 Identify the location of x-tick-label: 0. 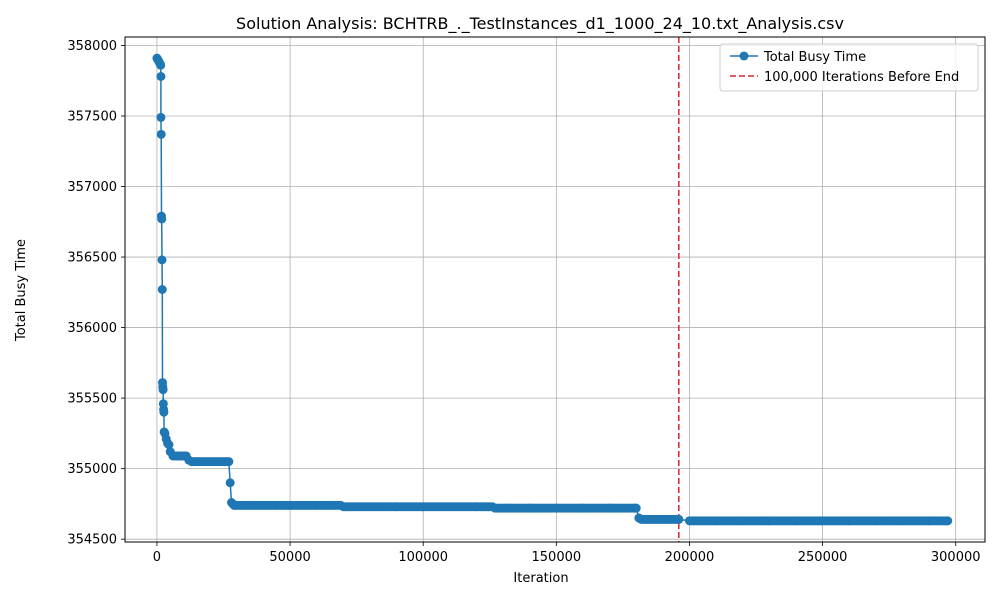
(157, 557).